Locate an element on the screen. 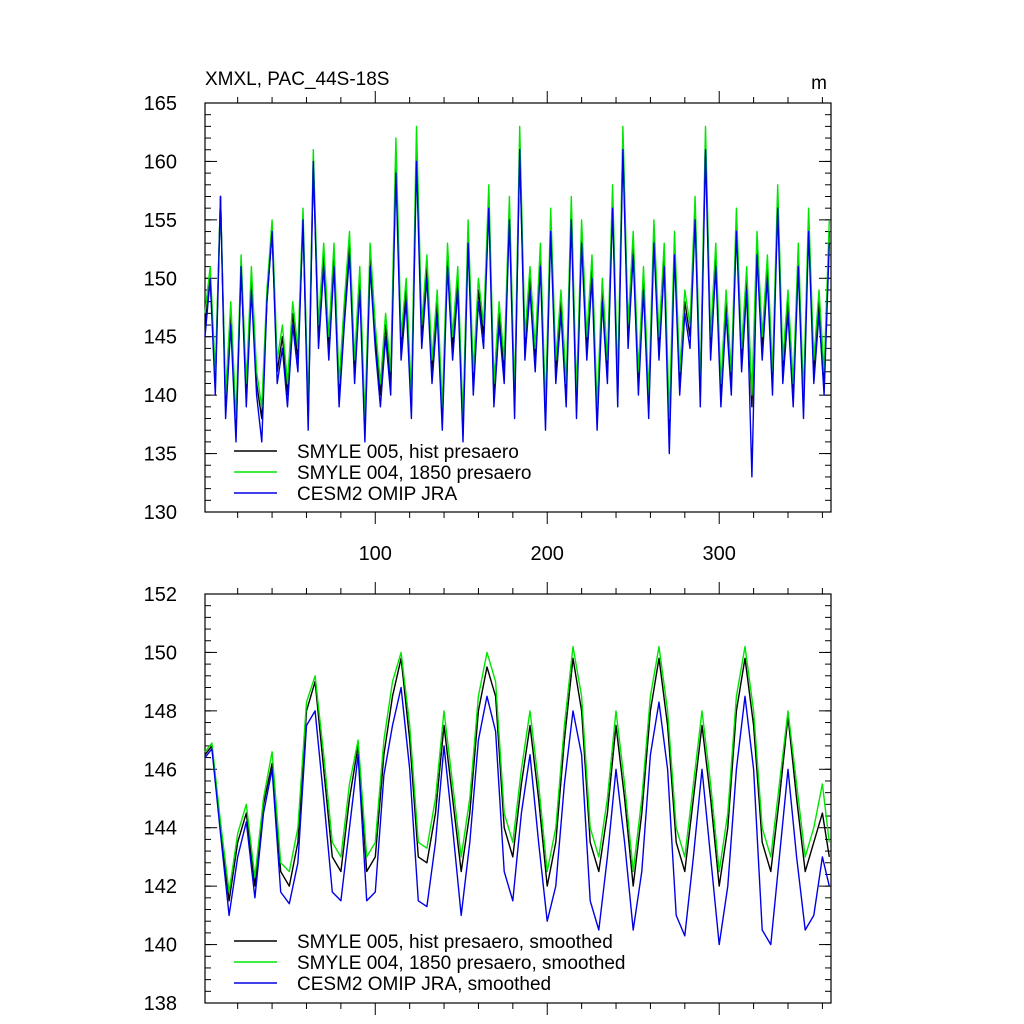 Image resolution: width=1024 pixels, height=1024 pixels. y-tick-label: 142 is located at coordinates (160, 887).